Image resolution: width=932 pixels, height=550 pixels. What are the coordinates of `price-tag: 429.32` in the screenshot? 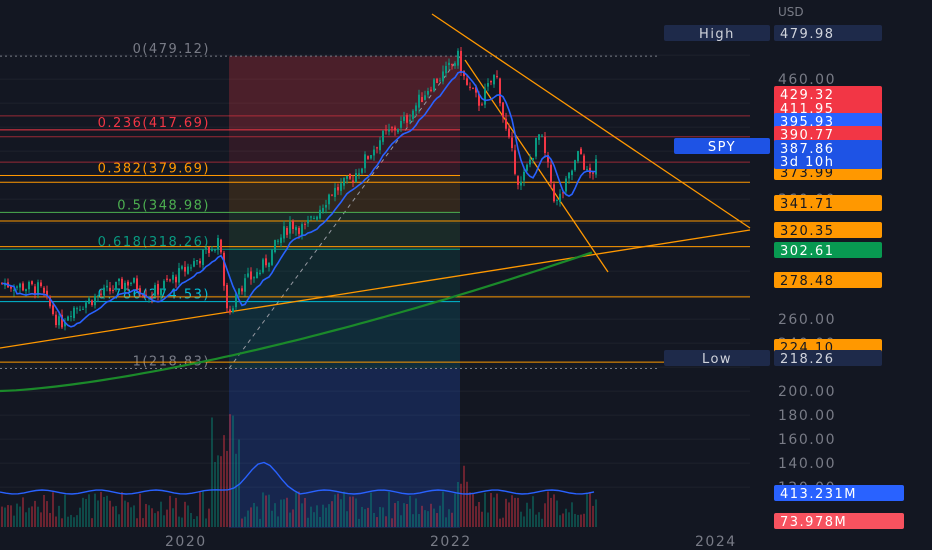 It's located at (807, 95).